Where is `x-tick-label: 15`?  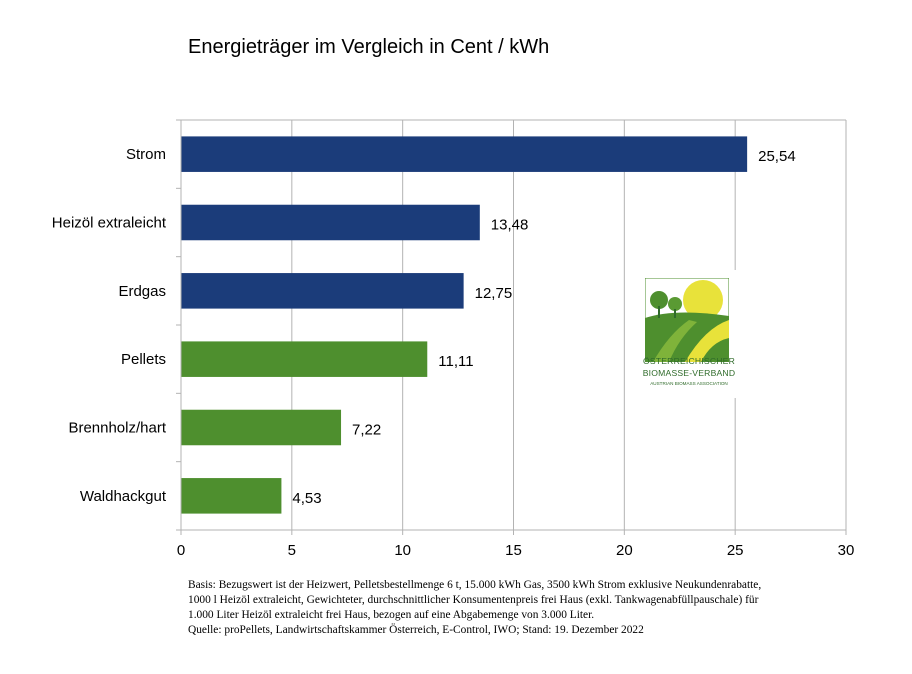
x-tick-label: 15 is located at coordinates (513, 550).